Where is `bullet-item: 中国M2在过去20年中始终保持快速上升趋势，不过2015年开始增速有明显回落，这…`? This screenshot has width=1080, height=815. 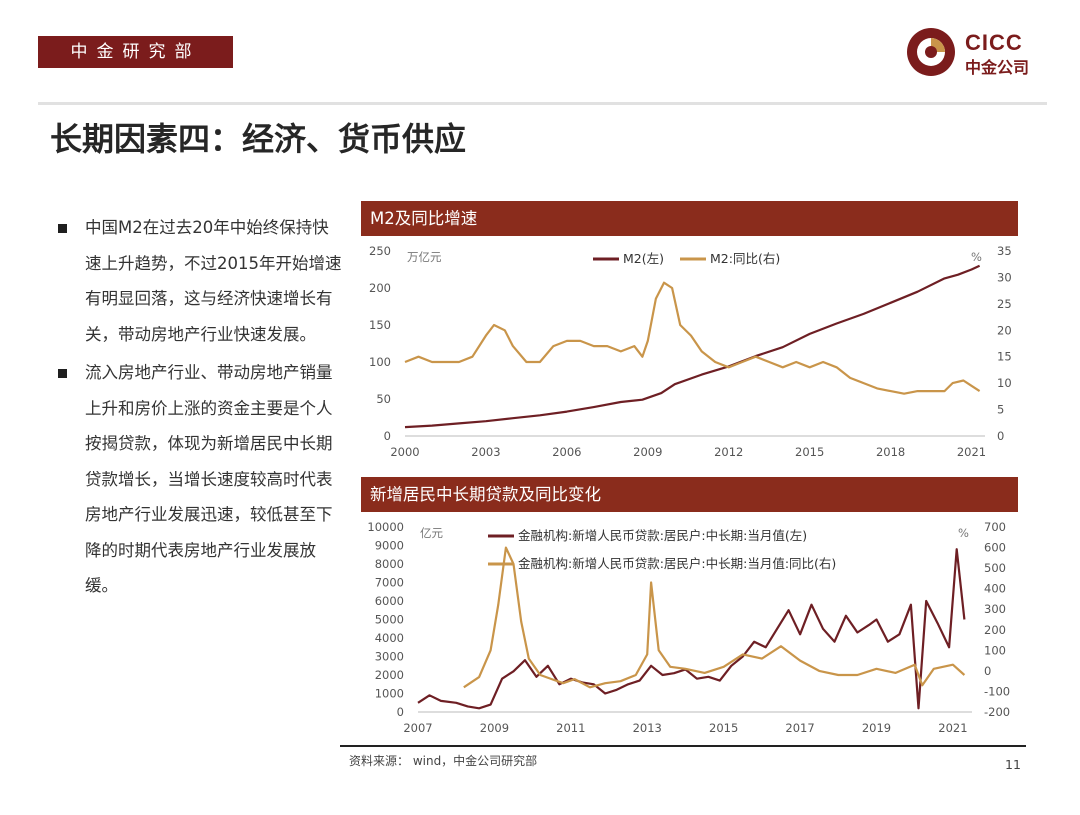
bullet-item: 中国M2在过去20年中始终保持快速上升趋势，不过2015年开始增速有明显回落，这… is located at coordinates (200, 281).